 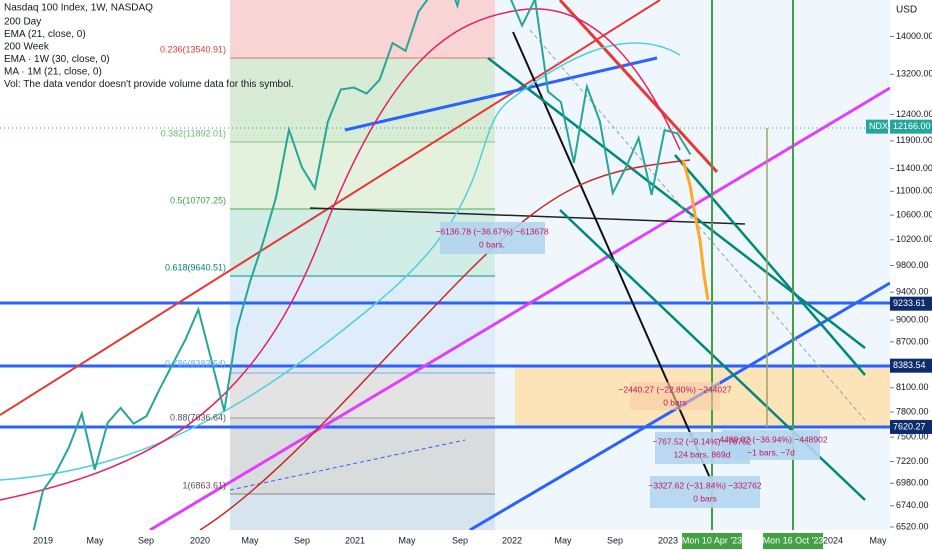 What do you see at coordinates (193, 49) in the screenshot?
I see `fib-label: 0.236(13540.91)` at bounding box center [193, 49].